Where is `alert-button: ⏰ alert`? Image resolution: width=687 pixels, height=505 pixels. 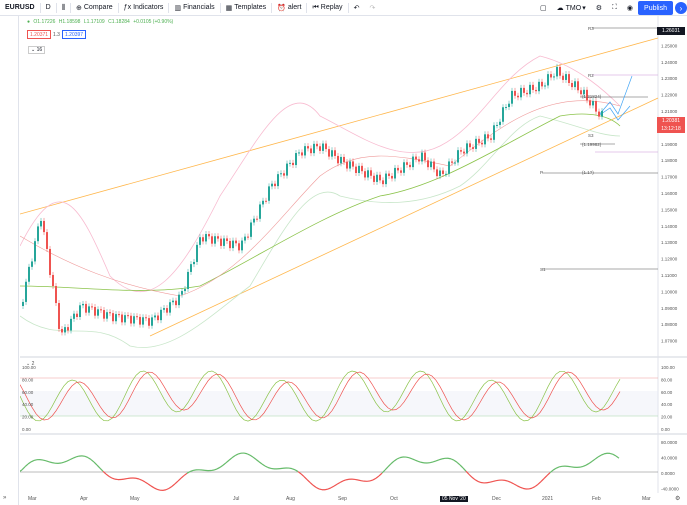 alert-button: ⏰ alert is located at coordinates (289, 8).